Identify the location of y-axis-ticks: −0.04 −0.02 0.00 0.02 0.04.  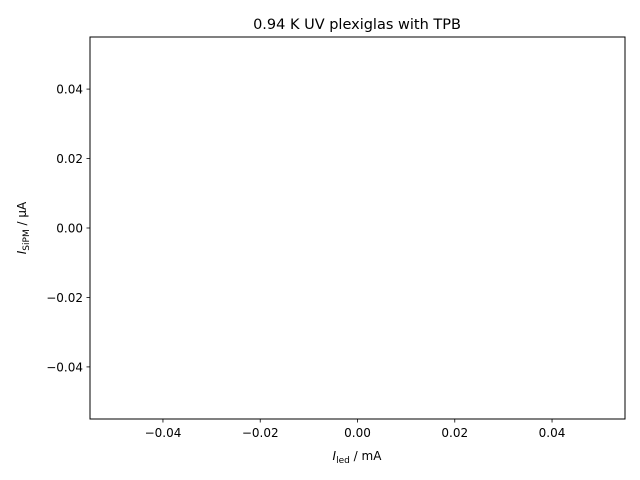
(68, 228).